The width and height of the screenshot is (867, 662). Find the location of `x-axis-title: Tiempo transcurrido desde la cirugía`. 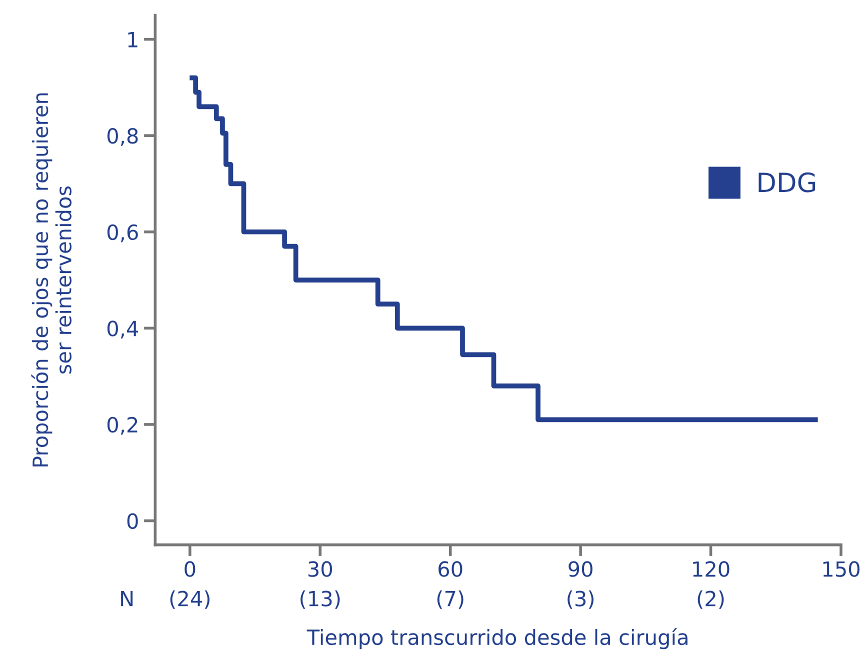

x-axis-title: Tiempo transcurrido desde la cirugía is located at coordinates (497, 639).